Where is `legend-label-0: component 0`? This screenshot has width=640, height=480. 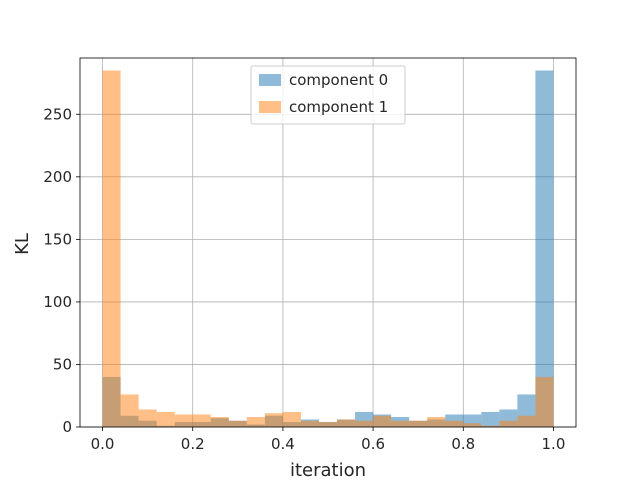
legend-label-0: component 0 is located at coordinates (338, 80).